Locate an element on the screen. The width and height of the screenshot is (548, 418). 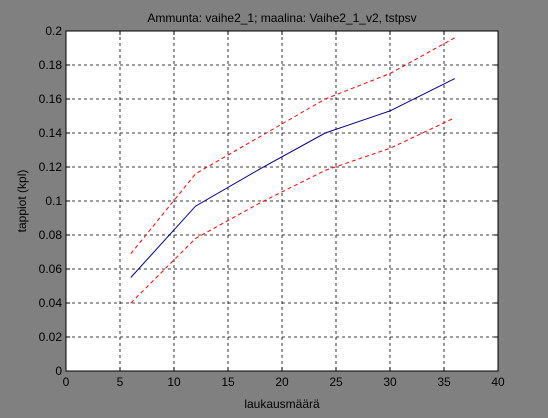
y-tick-label: 0.14 is located at coordinates (51, 133).